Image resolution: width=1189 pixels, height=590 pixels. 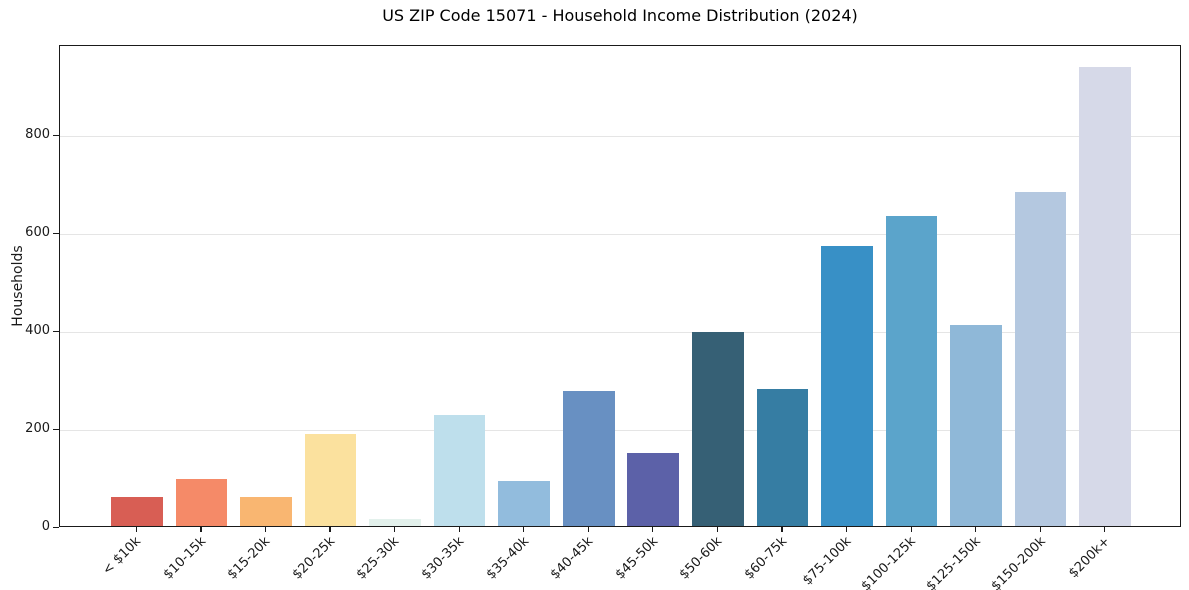 What do you see at coordinates (588, 458) in the screenshot?
I see `bar-$40-45k` at bounding box center [588, 458].